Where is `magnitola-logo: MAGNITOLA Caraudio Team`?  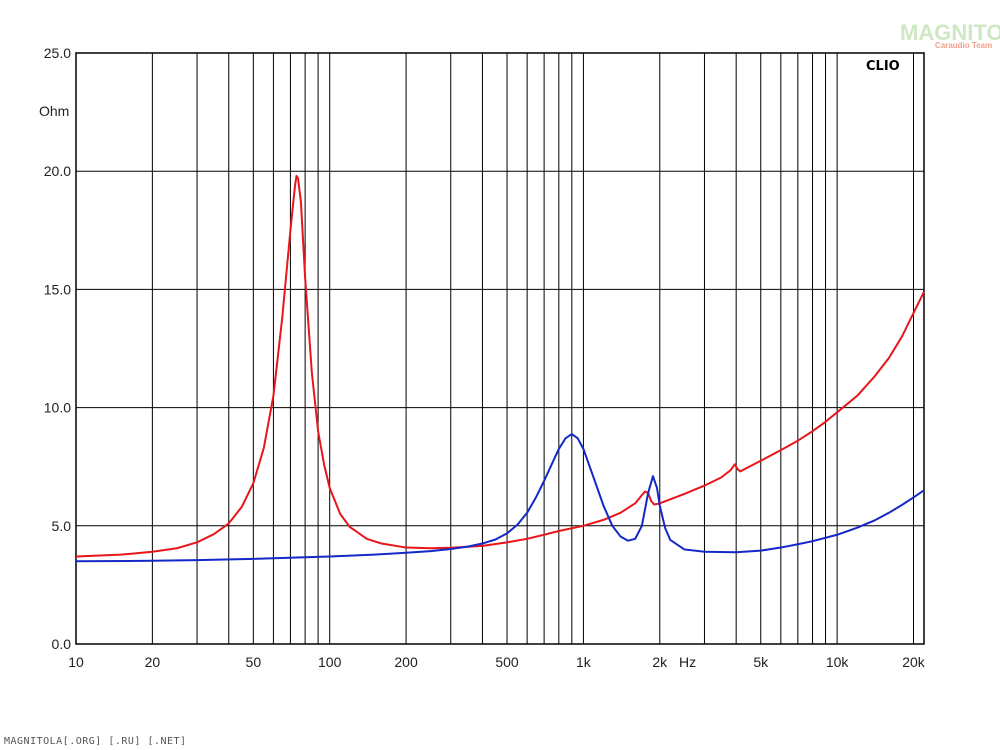 magnitola-logo: MAGNITOLA Caraudio Team is located at coordinates (950, 35).